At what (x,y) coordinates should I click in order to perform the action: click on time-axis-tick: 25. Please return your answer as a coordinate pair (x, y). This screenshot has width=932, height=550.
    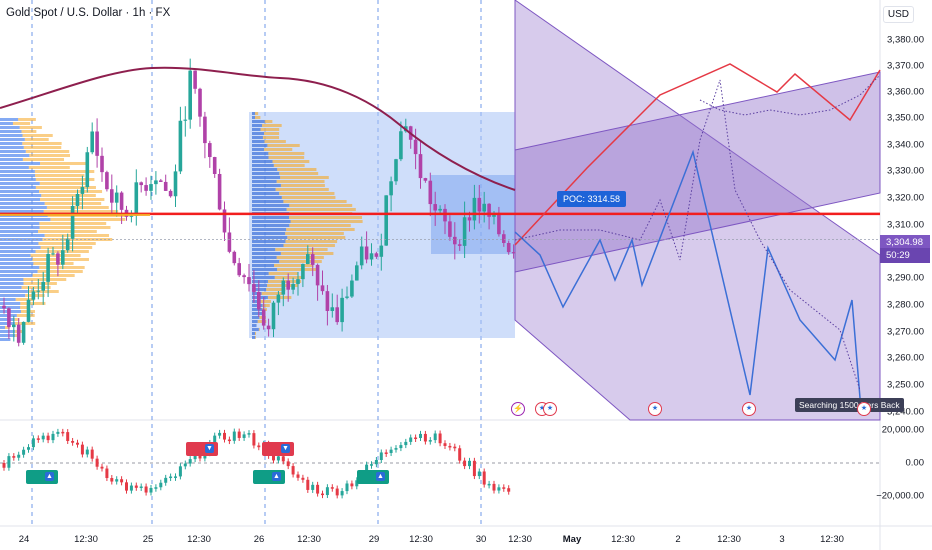
    Looking at the image, I should click on (148, 539).